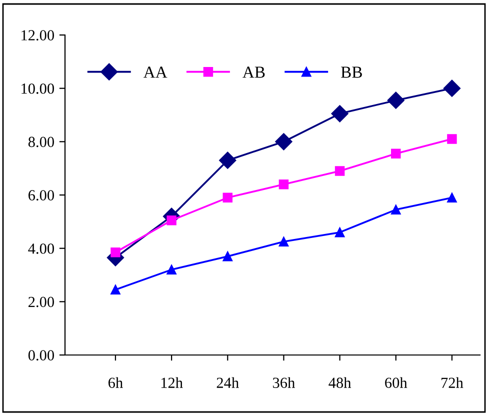  What do you see at coordinates (38, 35) in the screenshot?
I see `y-tick-label: 12.00` at bounding box center [38, 35].